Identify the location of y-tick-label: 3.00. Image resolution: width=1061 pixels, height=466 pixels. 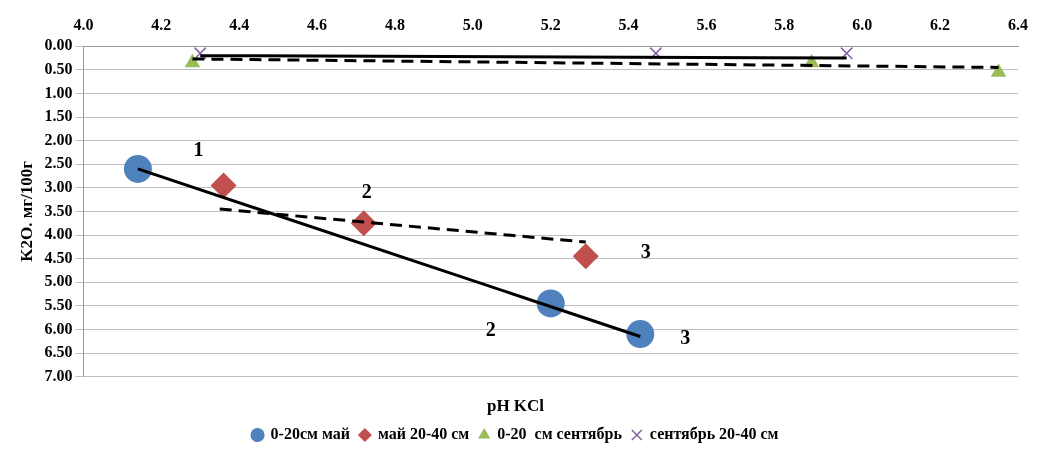
(58, 186).